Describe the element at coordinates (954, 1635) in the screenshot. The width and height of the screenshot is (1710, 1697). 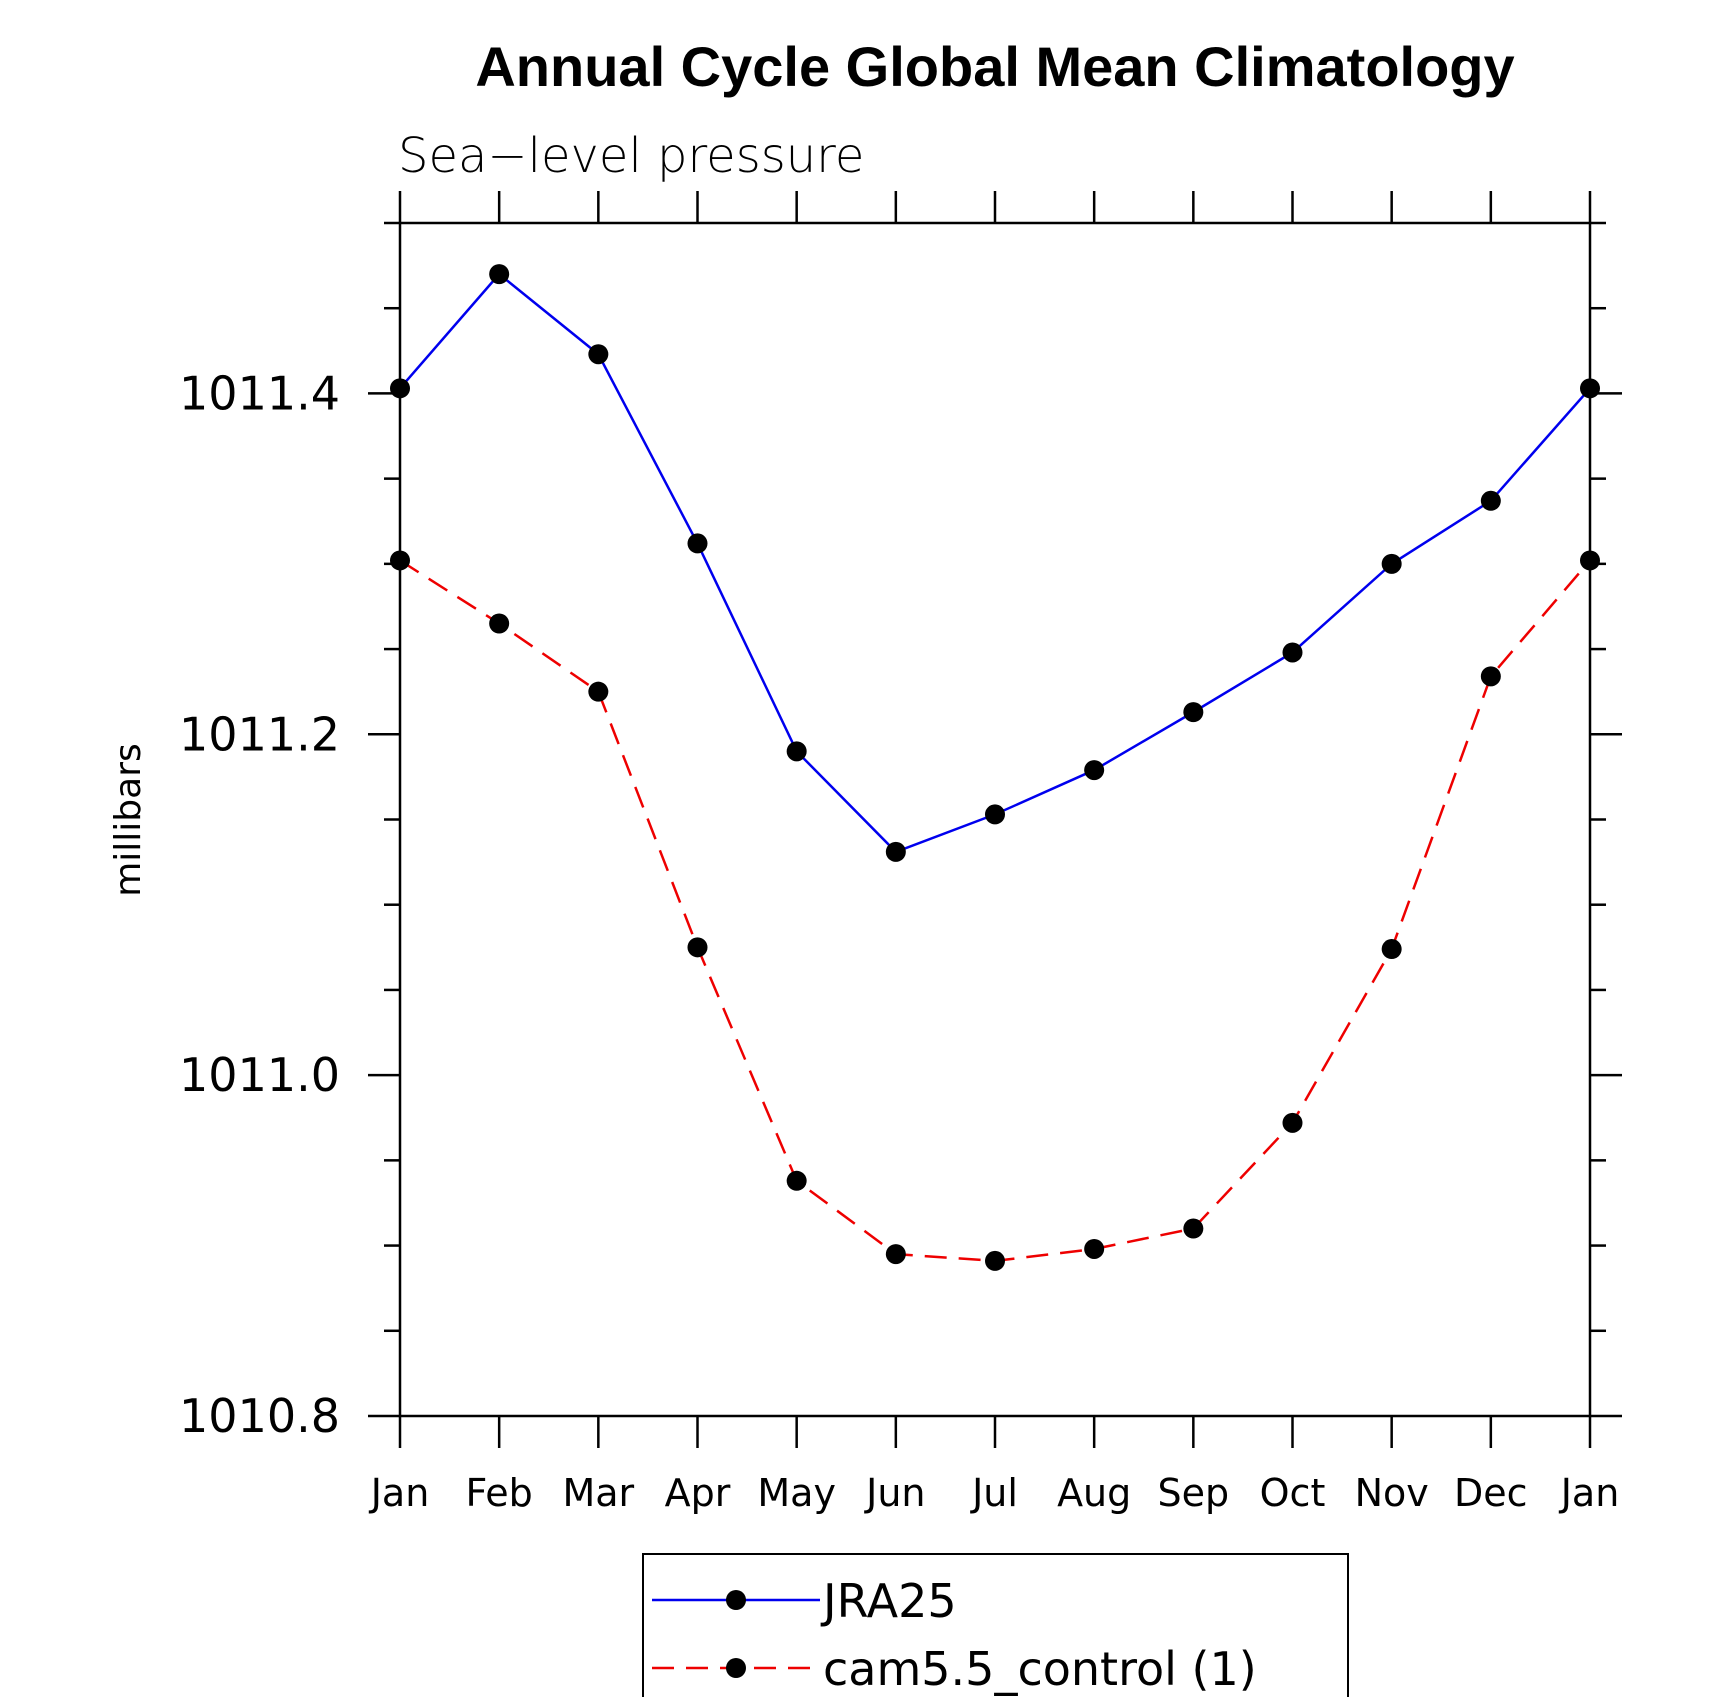
I see `legend-items: JRA25 cam5.5_control (1)` at that location.